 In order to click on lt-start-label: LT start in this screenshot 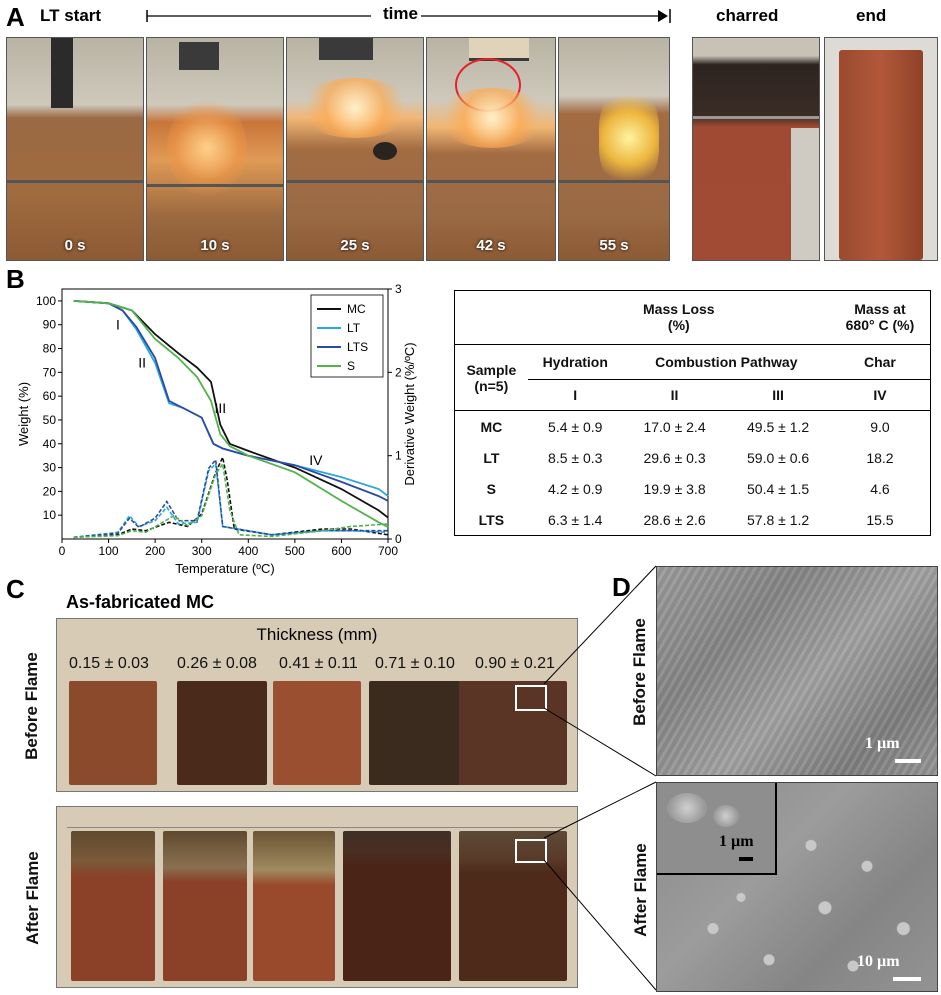, I will do `click(71, 15)`.